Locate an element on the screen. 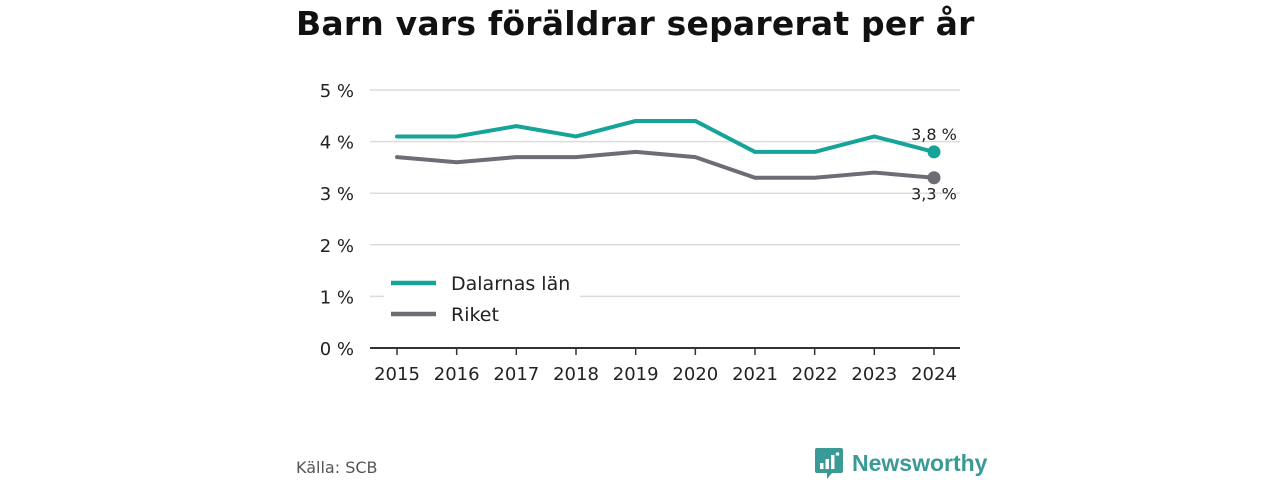  brand-name: Newsworthy is located at coordinates (920, 462).